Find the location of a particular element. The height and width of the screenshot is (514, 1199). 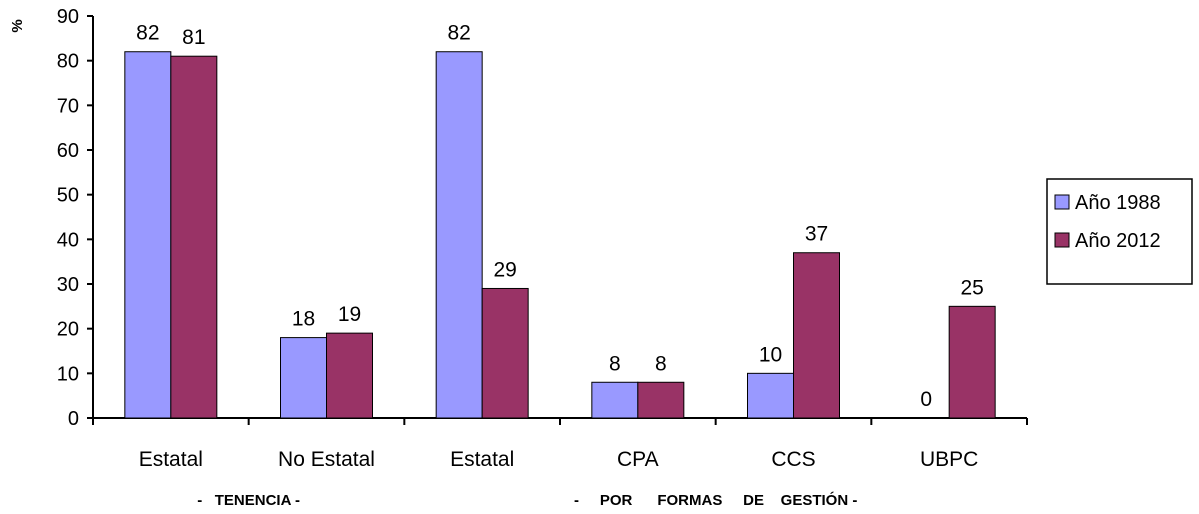

legend-entry: Año 2012 is located at coordinates (1118, 241).